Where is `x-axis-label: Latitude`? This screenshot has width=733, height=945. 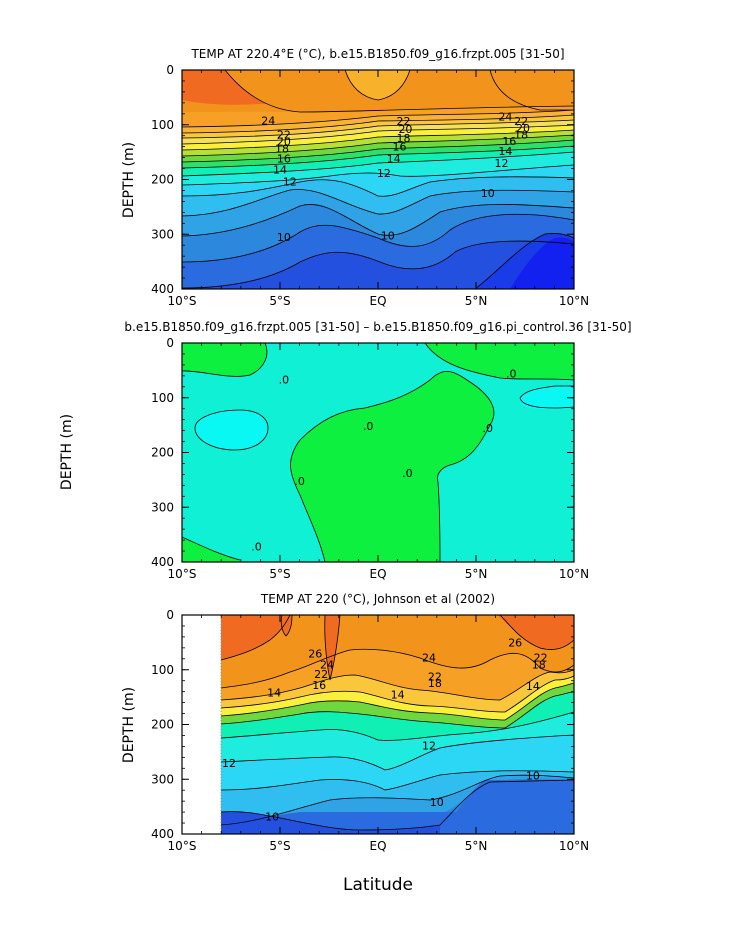
x-axis-label: Latitude is located at coordinates (378, 885).